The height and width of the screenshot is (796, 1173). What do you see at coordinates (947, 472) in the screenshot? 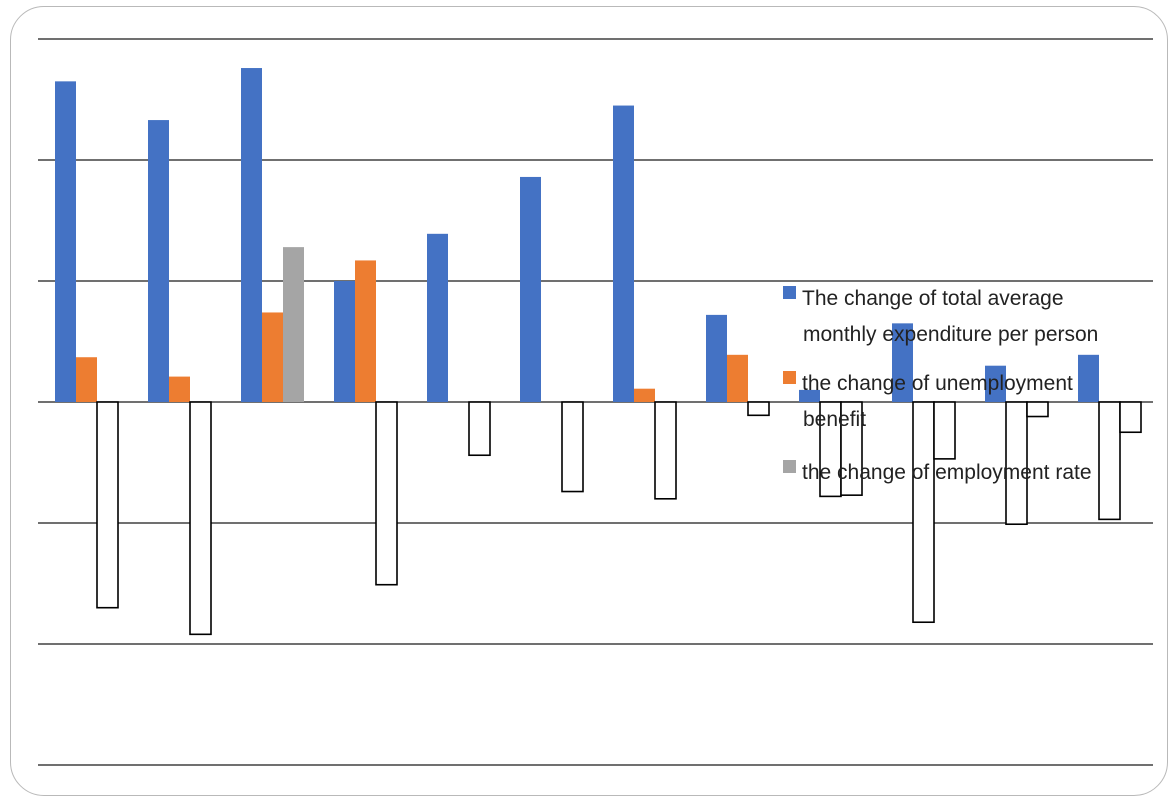
I see `legend-label-3-line-1: the change of employment rate` at bounding box center [947, 472].